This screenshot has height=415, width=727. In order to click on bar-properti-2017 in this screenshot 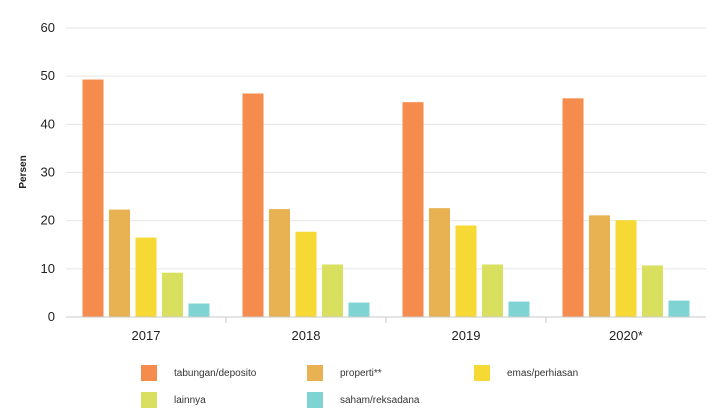, I will do `click(119, 263)`.